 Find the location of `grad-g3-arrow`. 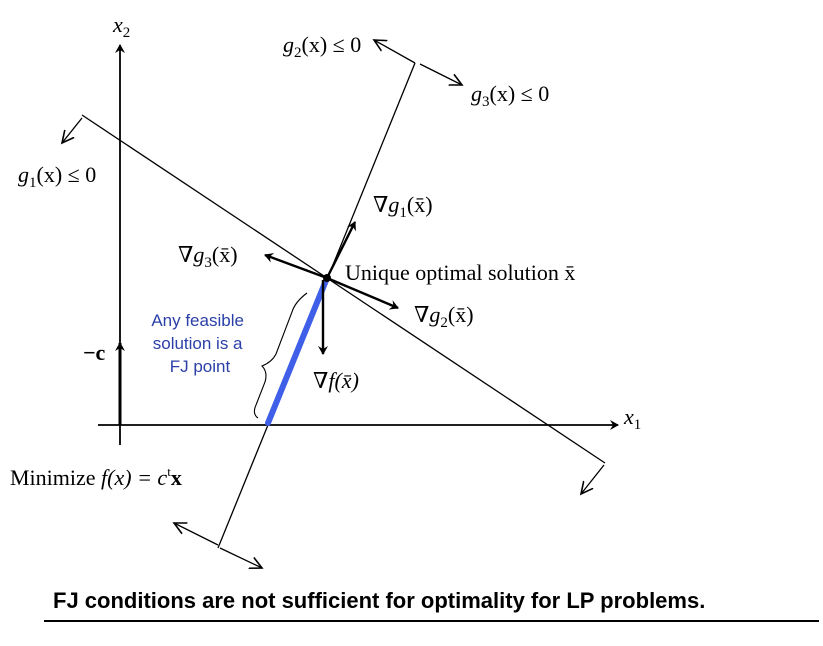

grad-g3-arrow is located at coordinates (296, 266).